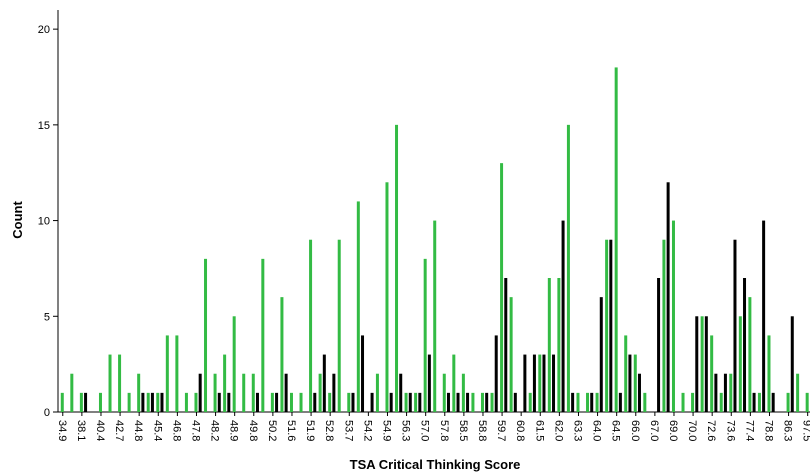 The height and width of the screenshot is (476, 810). I want to click on x-tick-label: 58.8, so click(482, 430).